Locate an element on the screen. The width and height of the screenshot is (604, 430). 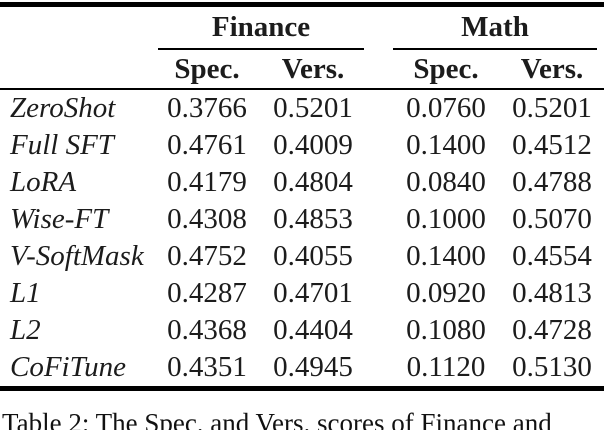
score-value: 0.1120 is located at coordinates (446, 367).